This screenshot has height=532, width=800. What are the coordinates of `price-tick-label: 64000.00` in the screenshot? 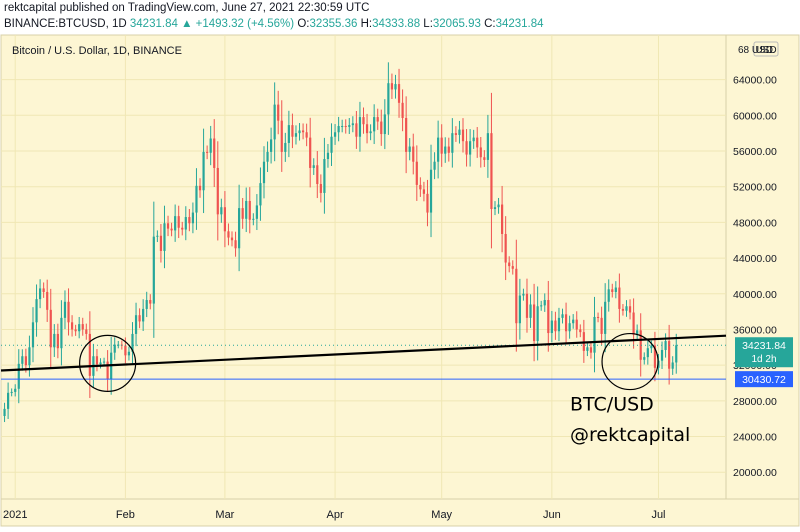 It's located at (755, 81).